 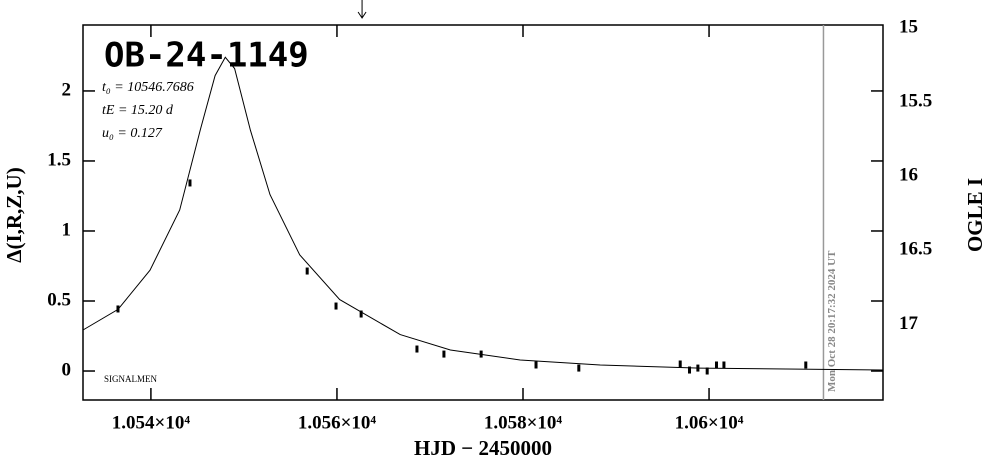 I want to click on y2-axis-label: OGLE I, so click(x=974, y=215).